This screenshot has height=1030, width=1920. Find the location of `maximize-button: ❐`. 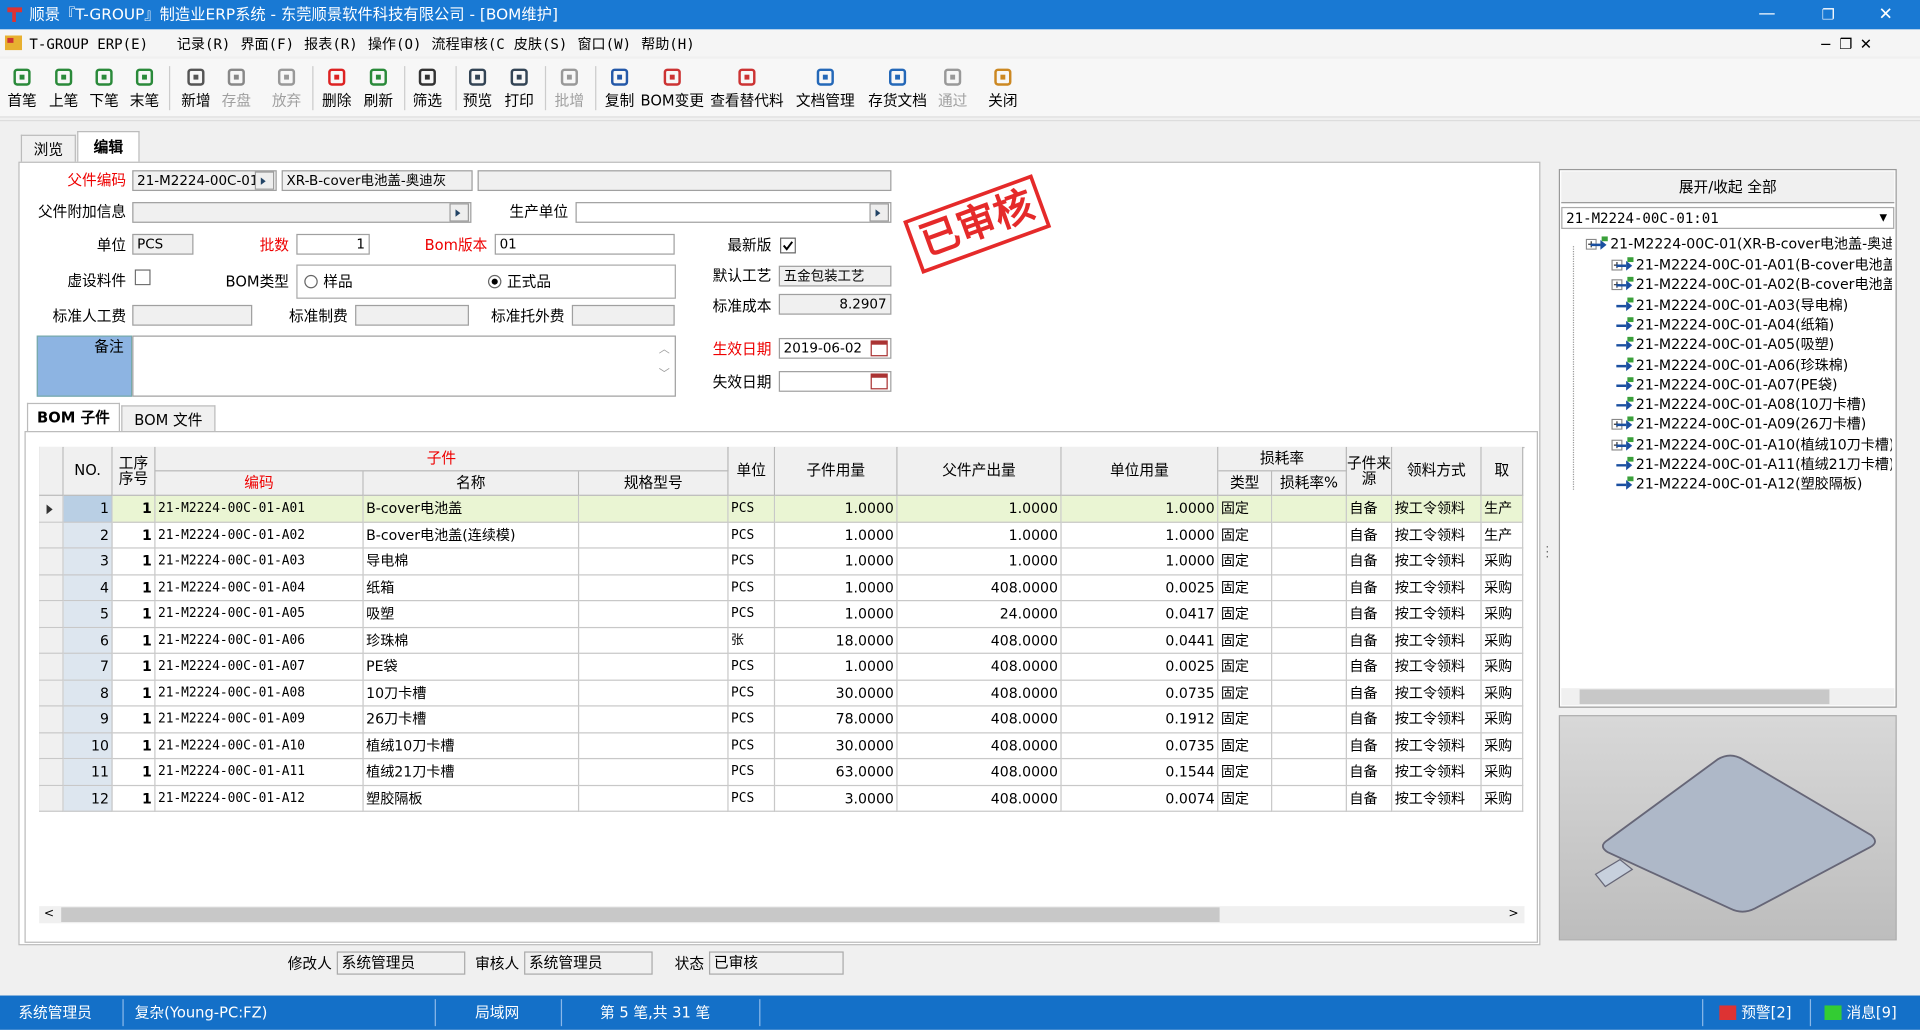

maximize-button: ❐ is located at coordinates (1828, 15).